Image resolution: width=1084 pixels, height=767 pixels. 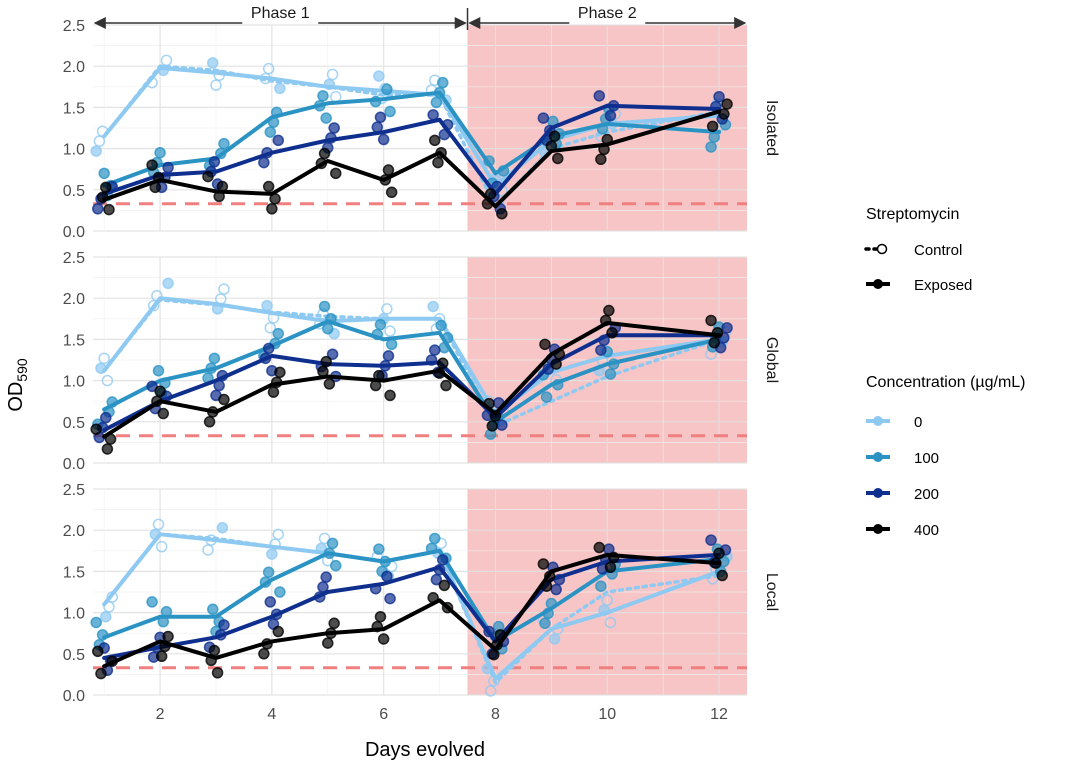 I want to click on x-tick-label: 10, so click(x=607, y=714).